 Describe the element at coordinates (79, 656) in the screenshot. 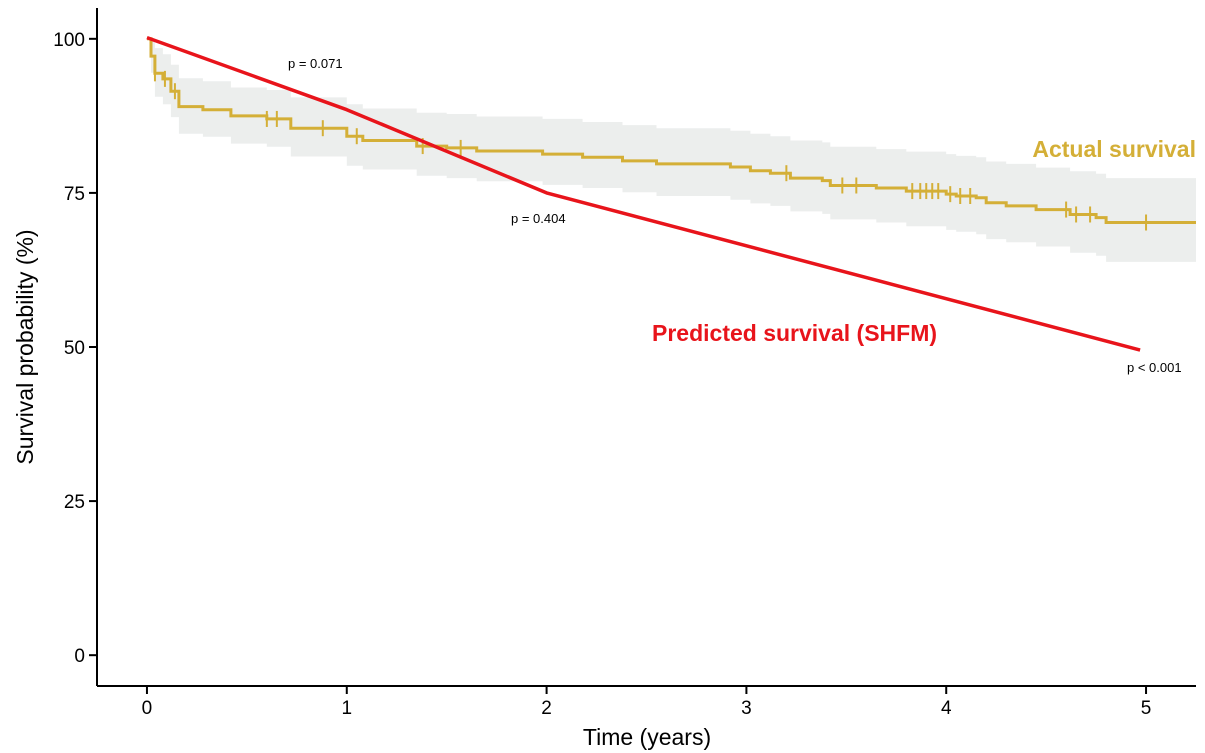

I see `y-tick-label: 0` at that location.